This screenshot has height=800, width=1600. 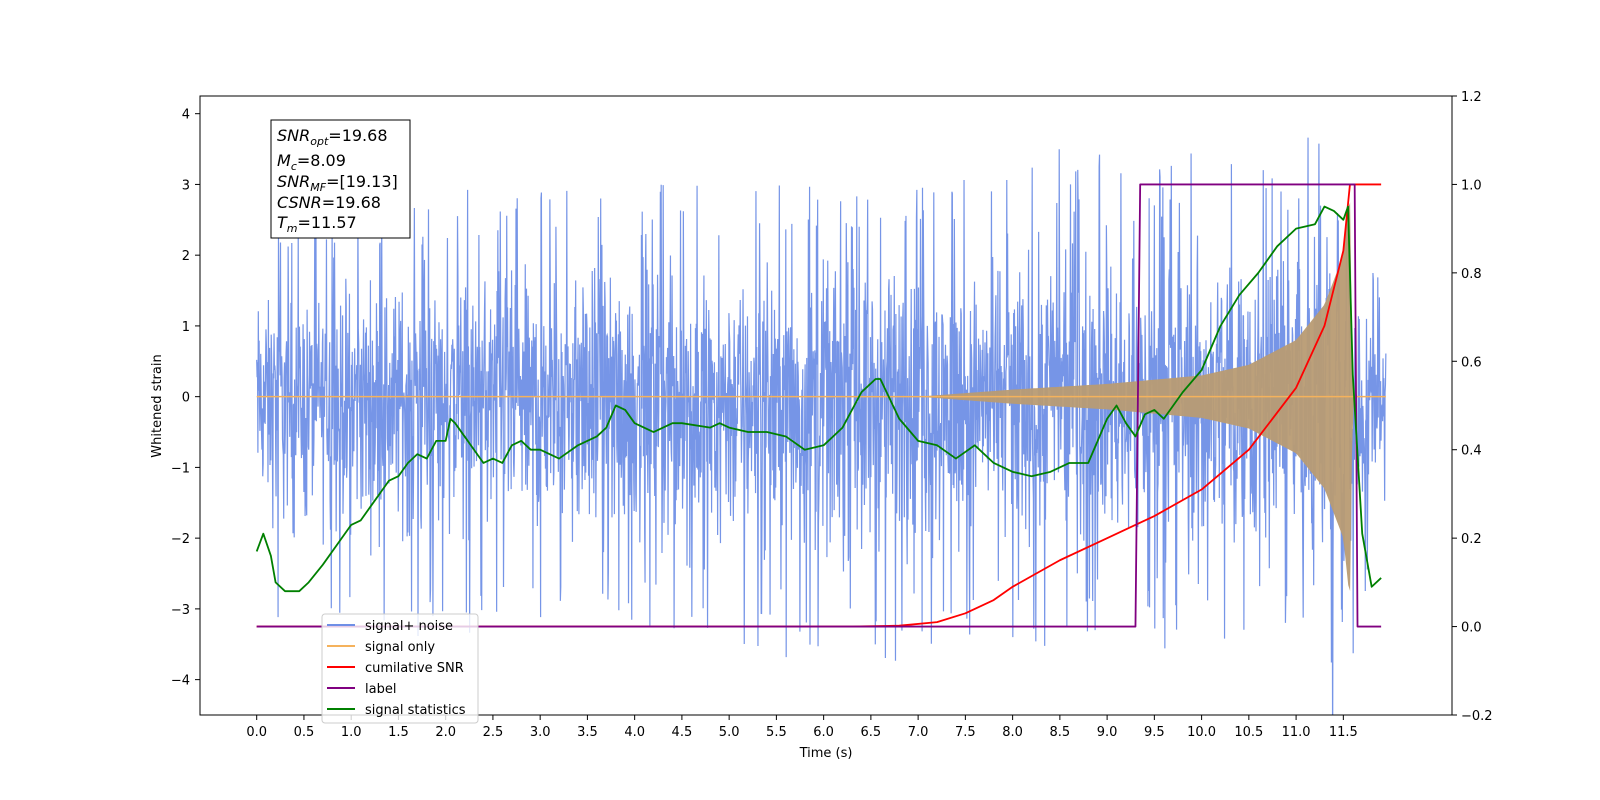 What do you see at coordinates (1296, 732) in the screenshot?
I see `x-tick-label: 11.0` at bounding box center [1296, 732].